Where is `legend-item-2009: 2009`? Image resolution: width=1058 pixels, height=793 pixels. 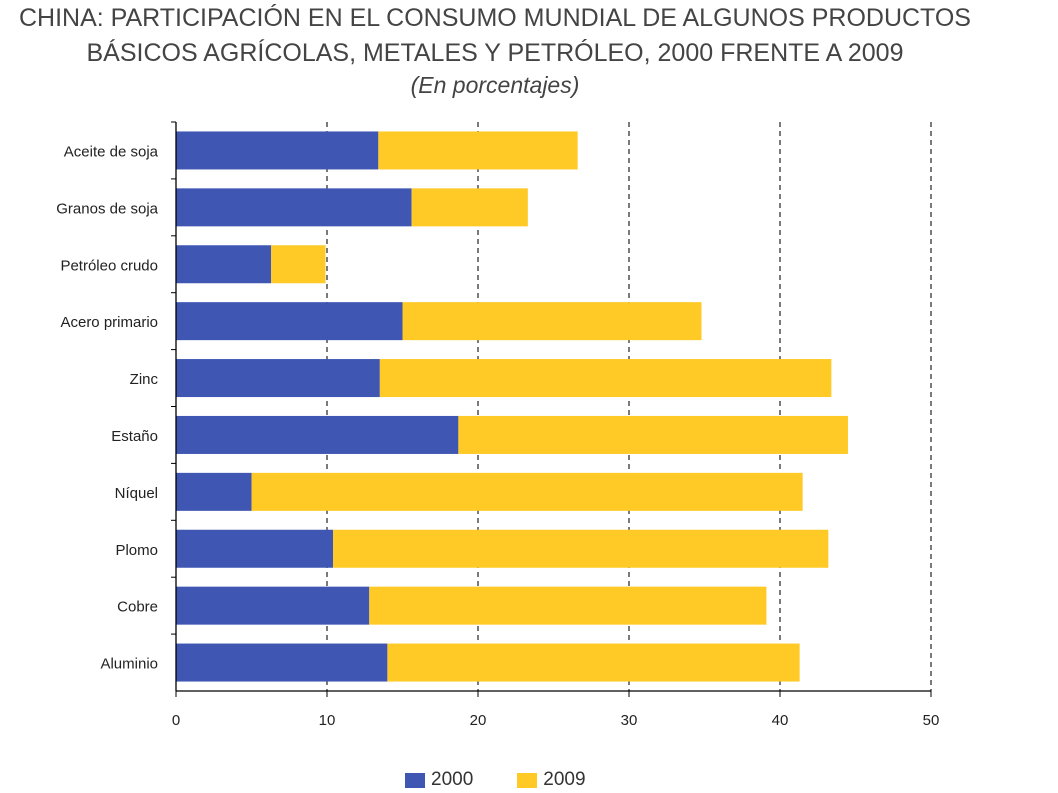 legend-item-2009: 2009 is located at coordinates (551, 780).